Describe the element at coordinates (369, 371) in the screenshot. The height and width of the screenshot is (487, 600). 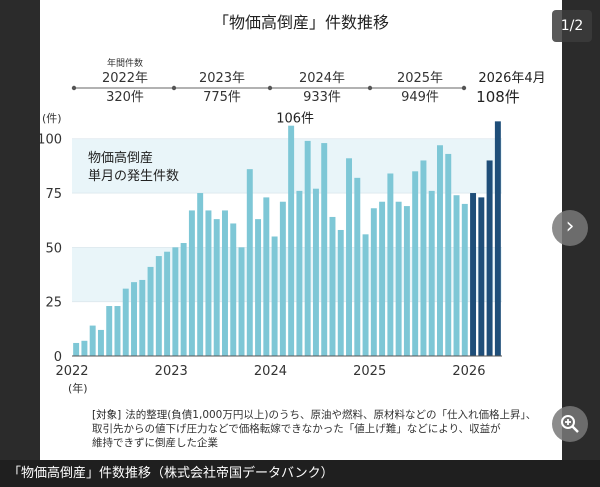
I see `x-tick-label: 2025` at that location.